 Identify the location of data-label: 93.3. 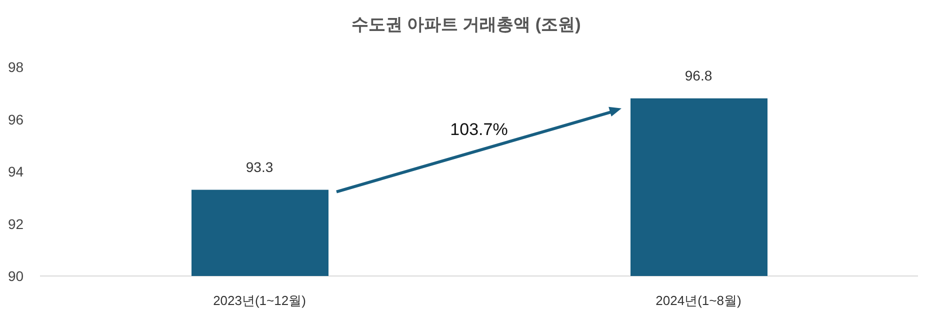
(260, 166).